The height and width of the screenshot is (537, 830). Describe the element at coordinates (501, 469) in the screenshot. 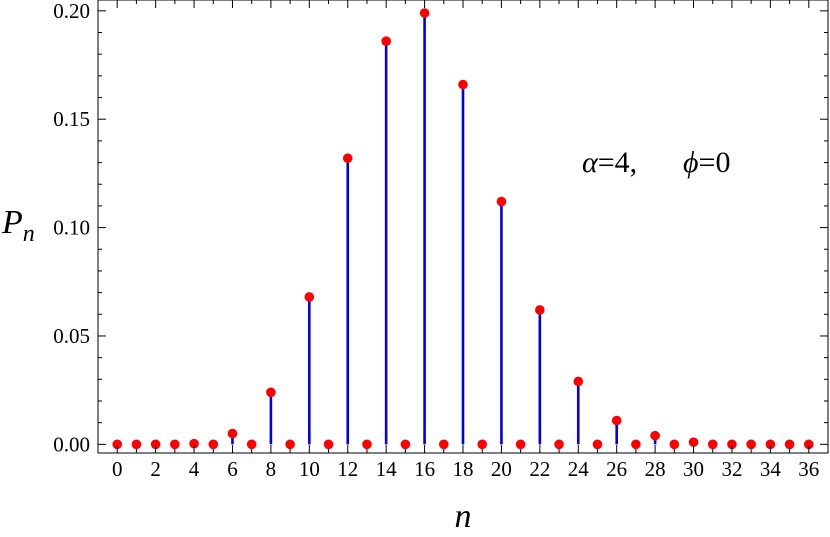

I see `x-tick-label-20: 20` at that location.